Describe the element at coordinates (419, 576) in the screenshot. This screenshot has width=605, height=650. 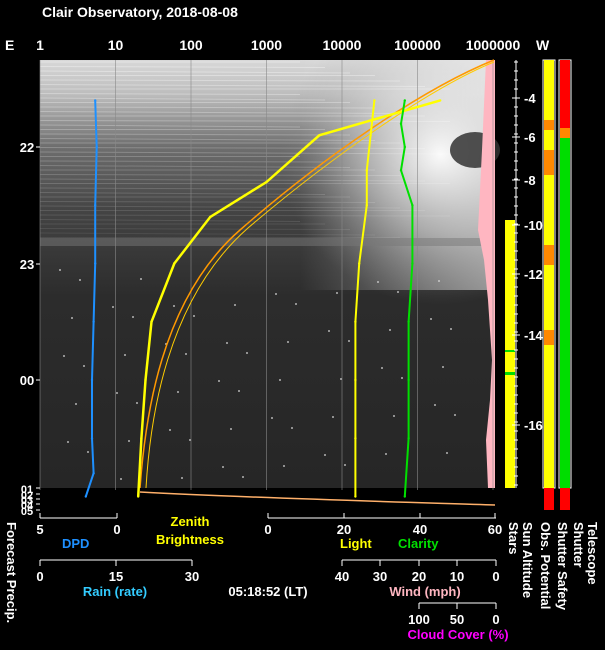
I see `wind-tick-label: 20` at that location.